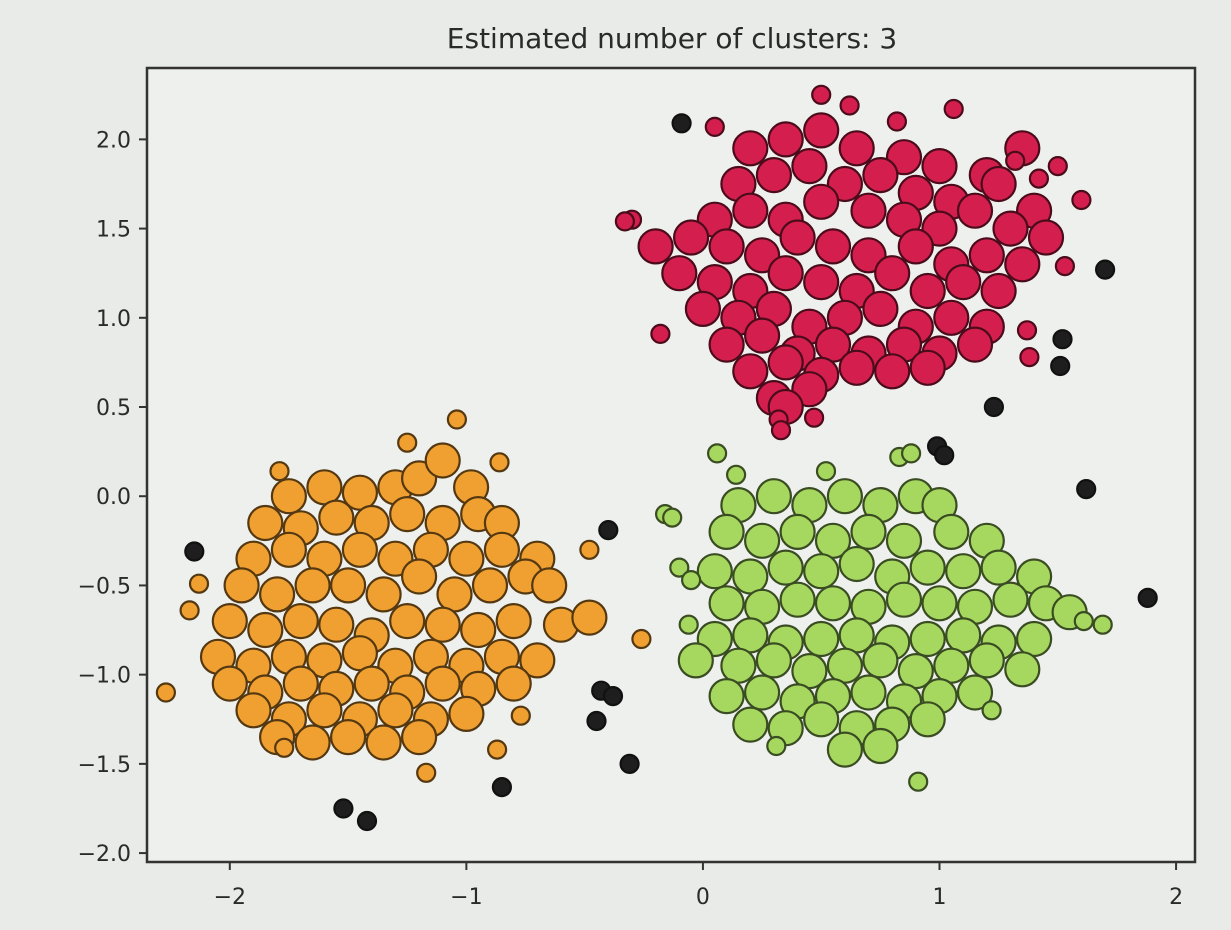  What do you see at coordinates (104, 586) in the screenshot?
I see `y-tick-label: −0.5` at bounding box center [104, 586].